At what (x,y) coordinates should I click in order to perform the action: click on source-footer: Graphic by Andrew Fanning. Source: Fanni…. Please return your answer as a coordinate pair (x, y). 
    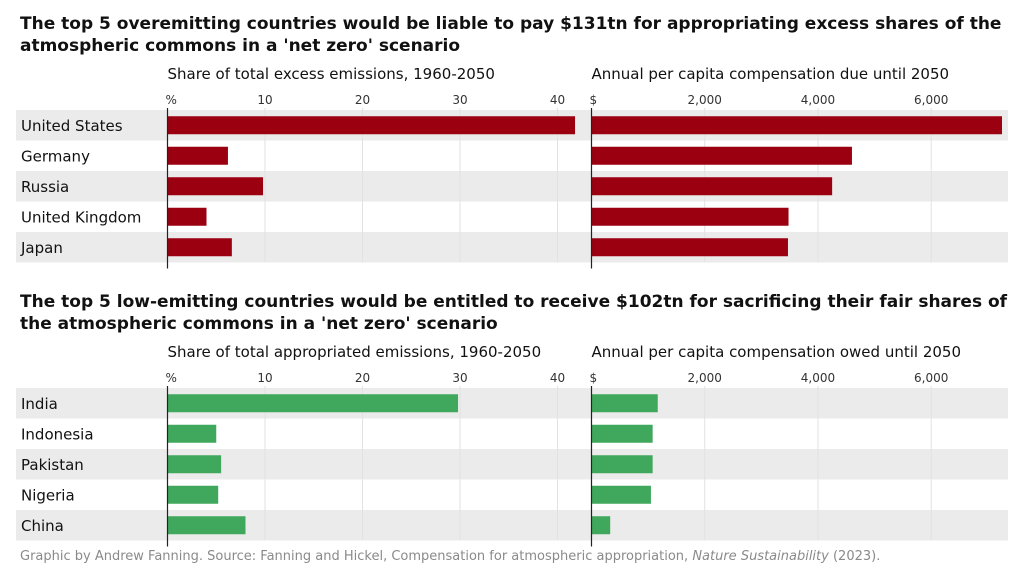
    Looking at the image, I should click on (450, 556).